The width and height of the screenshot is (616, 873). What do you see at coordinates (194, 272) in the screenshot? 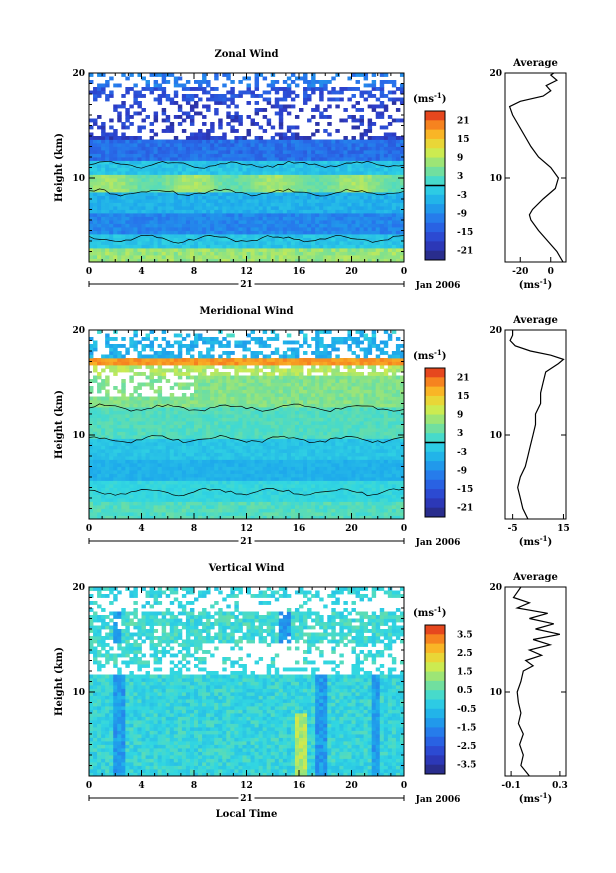
I see `x-tick-label: 8` at bounding box center [194, 272].